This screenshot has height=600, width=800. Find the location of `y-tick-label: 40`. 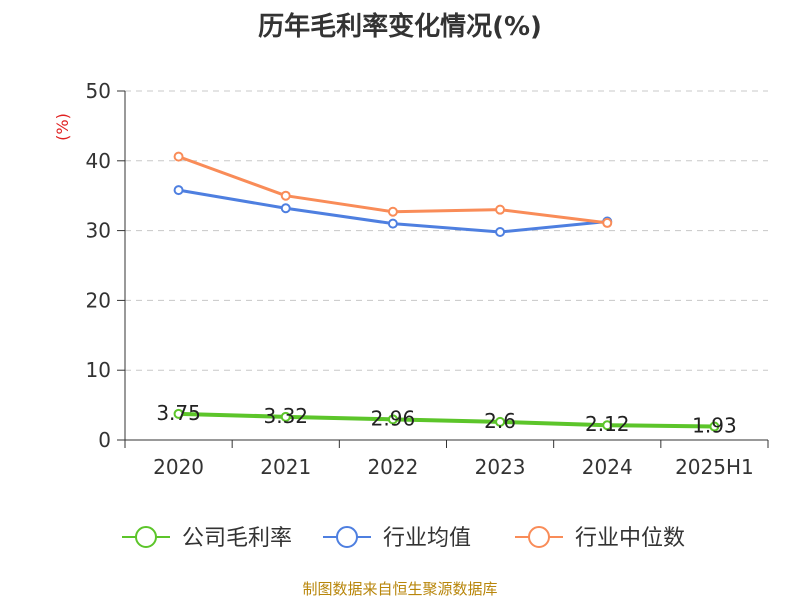

y-tick-label: 40 is located at coordinates (98, 161).